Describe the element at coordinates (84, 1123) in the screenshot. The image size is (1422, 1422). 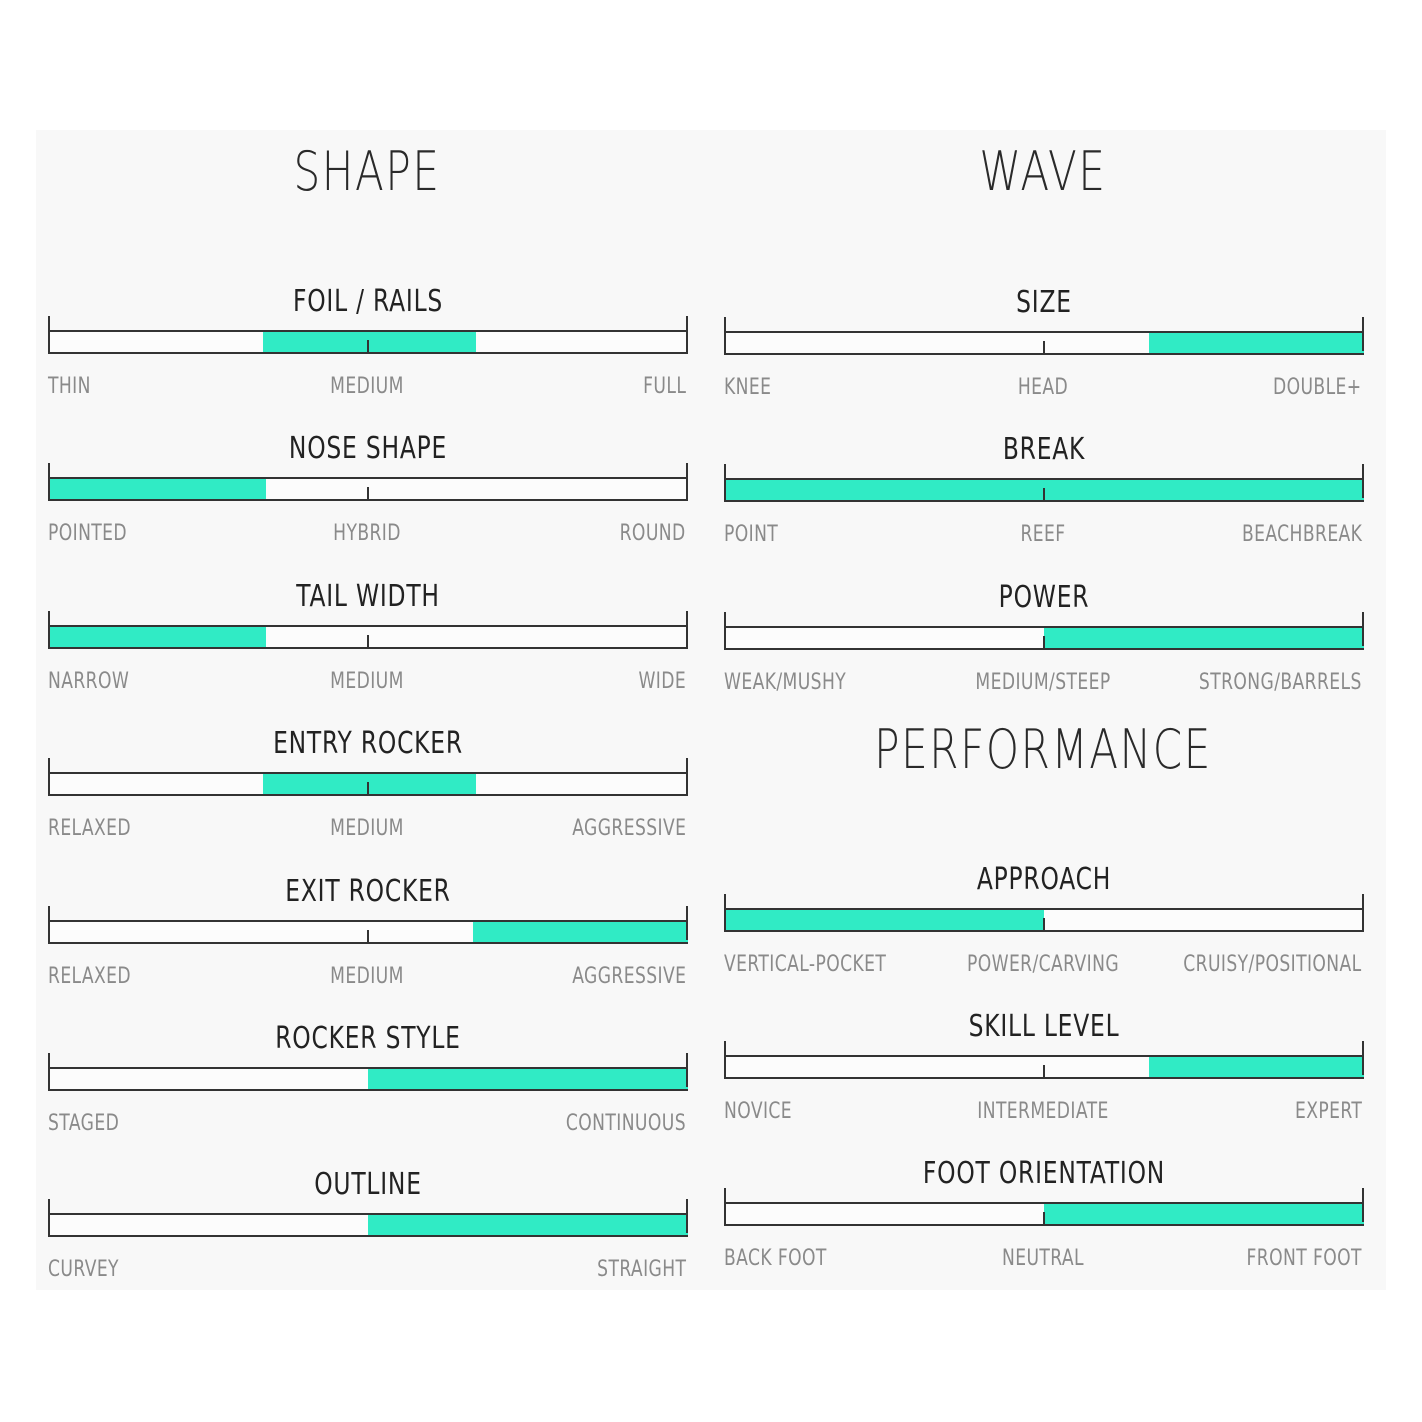
I see `scale-label: STAGED` at that location.